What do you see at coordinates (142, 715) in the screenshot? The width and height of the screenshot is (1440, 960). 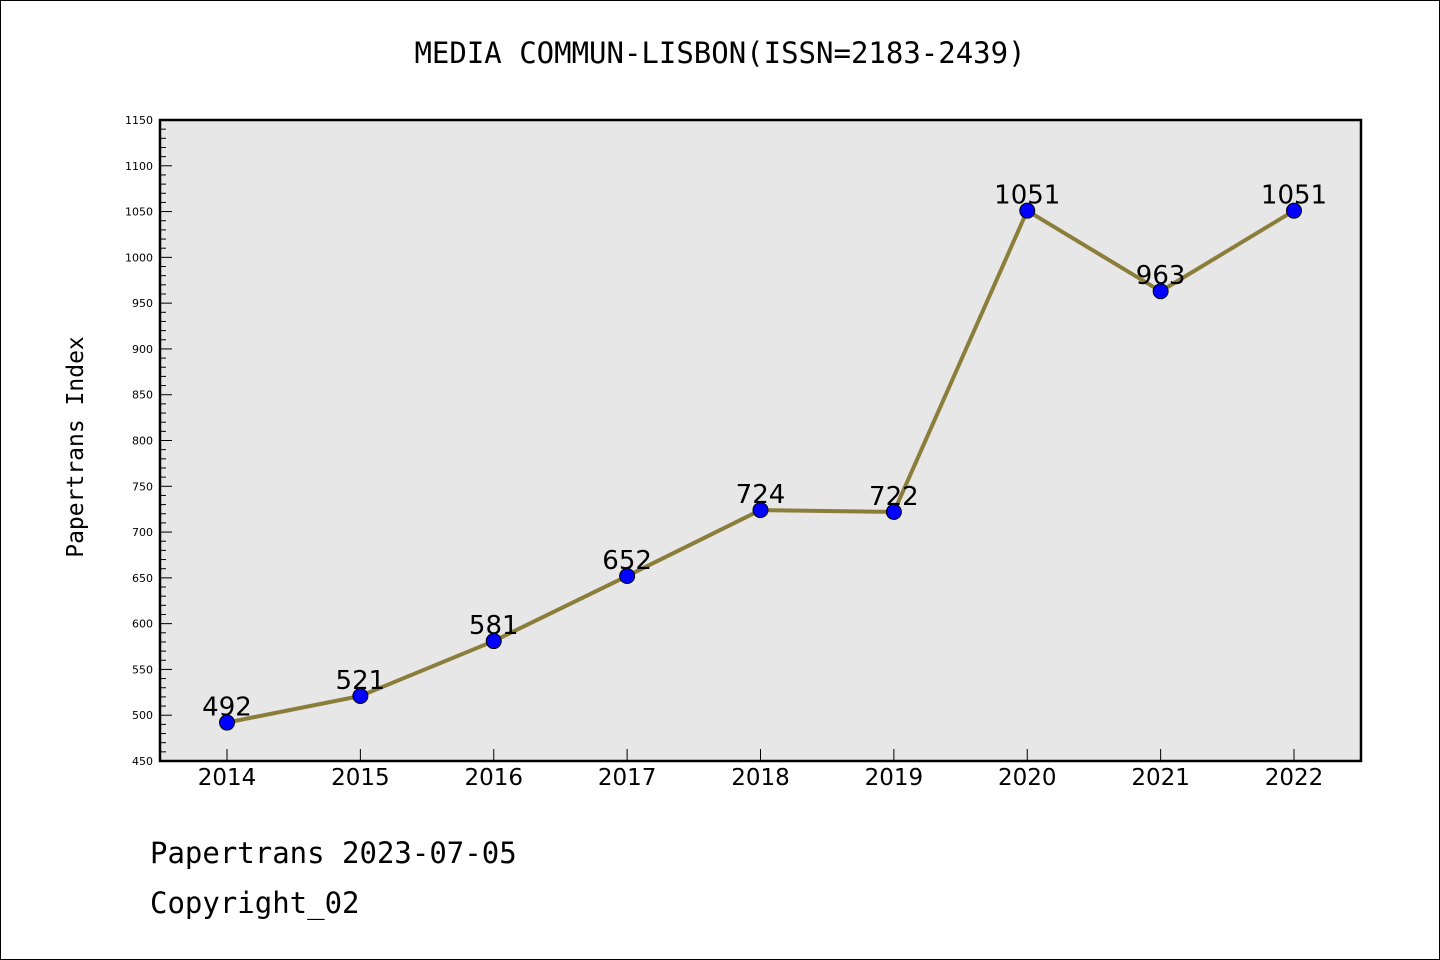 I see `y-tick-label: 500` at bounding box center [142, 715].